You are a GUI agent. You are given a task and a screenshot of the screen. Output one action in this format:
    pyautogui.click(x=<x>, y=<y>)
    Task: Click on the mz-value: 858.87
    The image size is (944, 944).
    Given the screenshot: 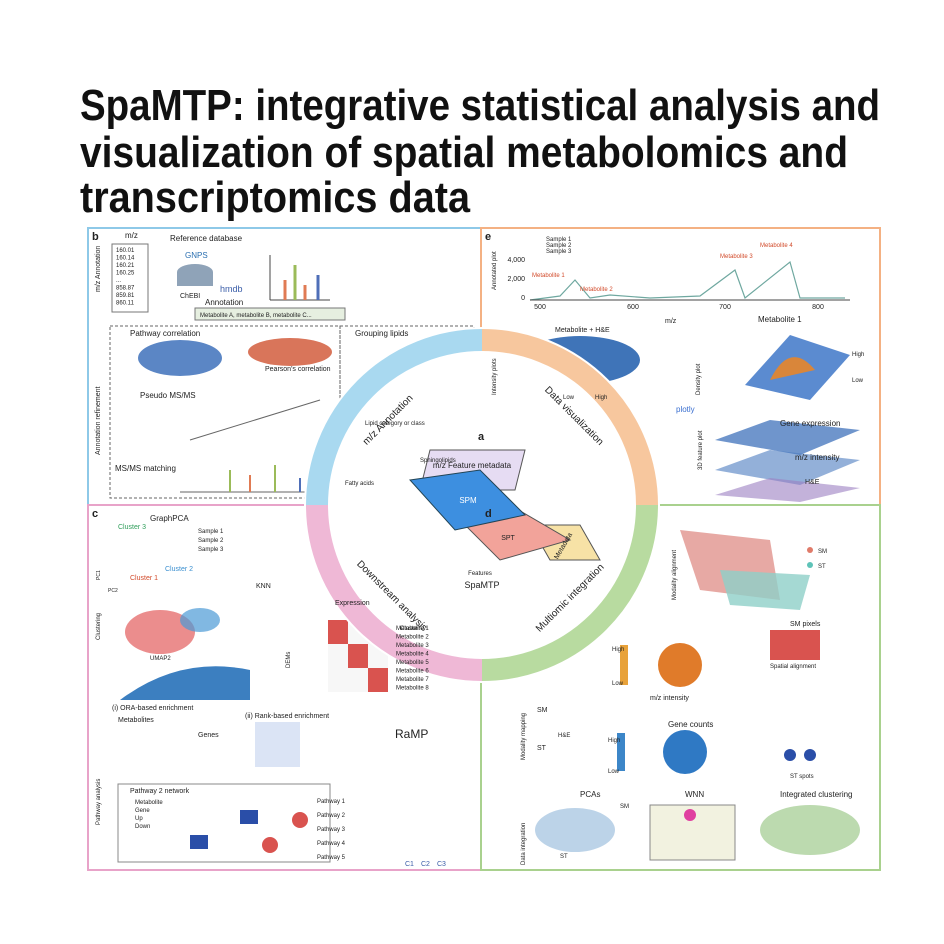 What is the action you would take?
    pyautogui.click(x=125, y=289)
    